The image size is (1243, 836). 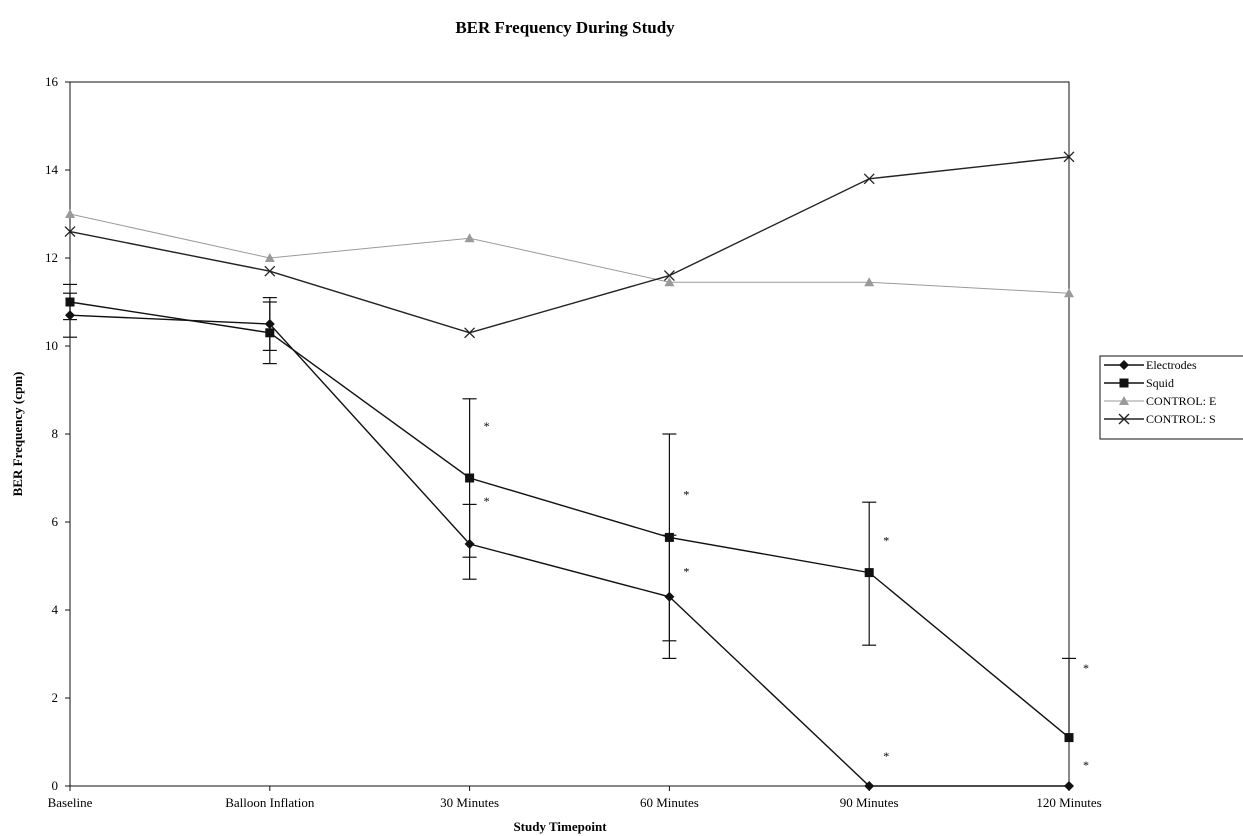 I want to click on y-tick-label: 0, so click(x=55, y=785).